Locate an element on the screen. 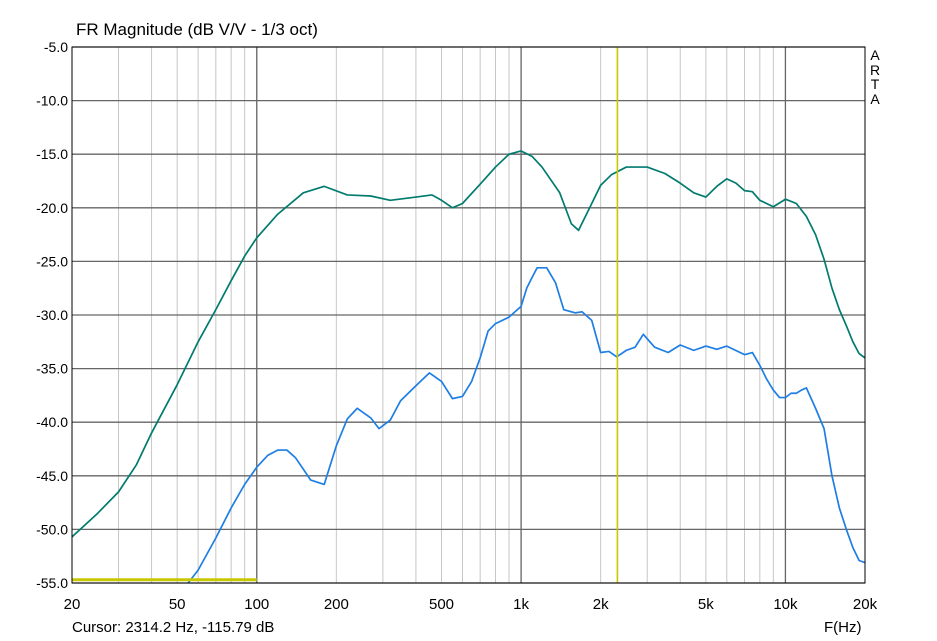  y-tick-label: -55.0 is located at coordinates (52, 583).